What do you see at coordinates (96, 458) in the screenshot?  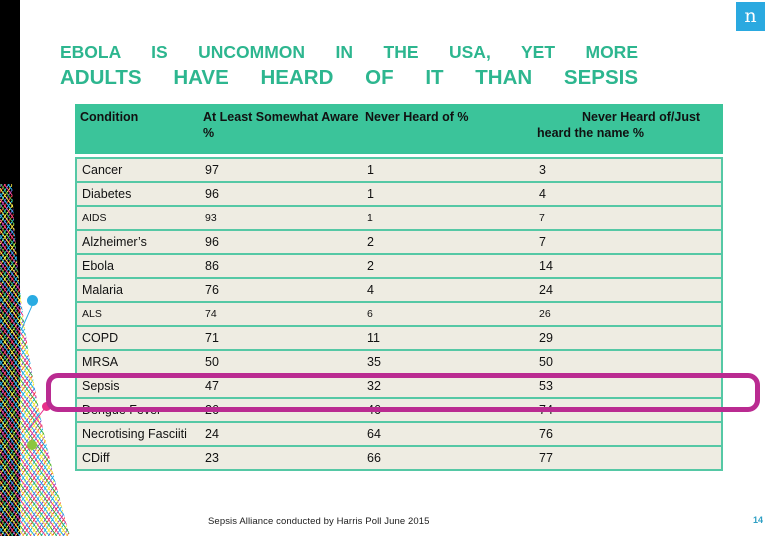 I see `condition-cell: CDiff` at bounding box center [96, 458].